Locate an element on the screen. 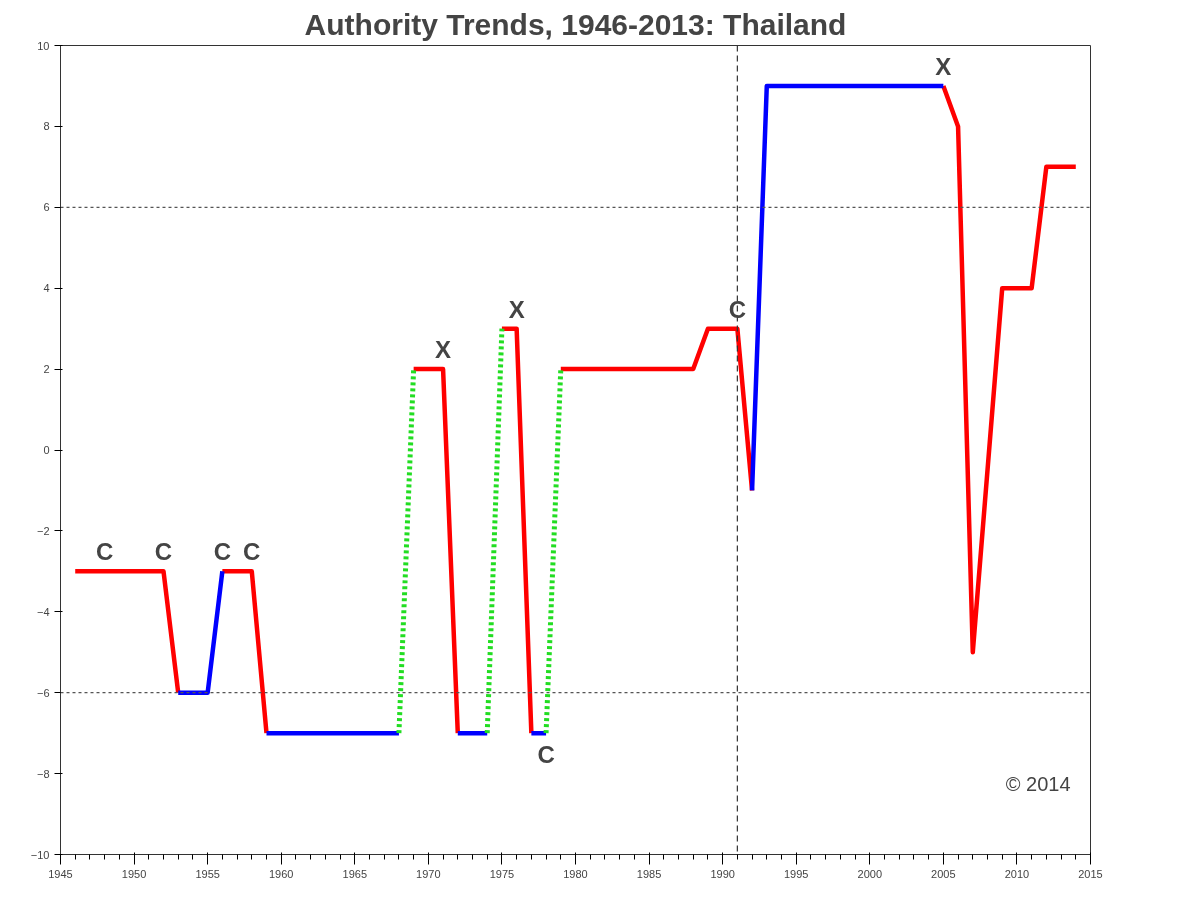 The height and width of the screenshot is (907, 1197). y-tick-label: −2 is located at coordinates (43, 530).